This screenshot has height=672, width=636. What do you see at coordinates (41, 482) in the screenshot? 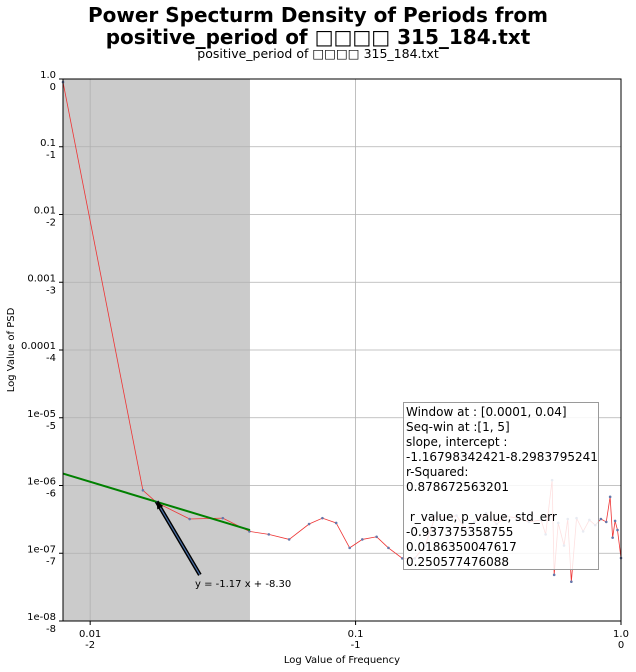
I see `y-tick-label: 1e-06` at bounding box center [41, 482].